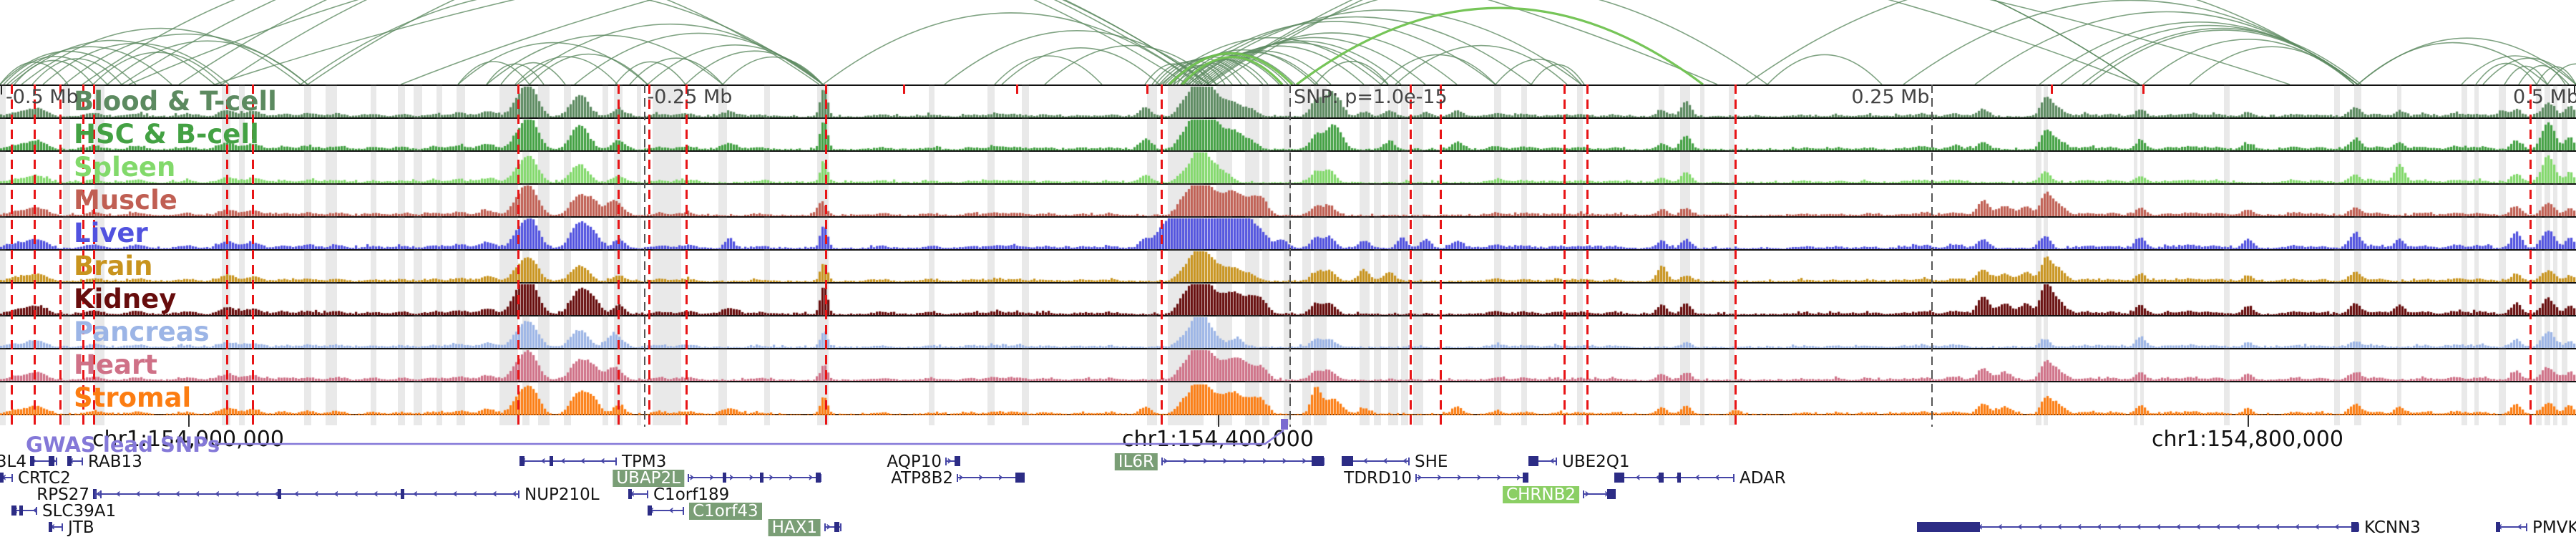  I want to click on gene-body-rab13: ‹, so click(75, 461).